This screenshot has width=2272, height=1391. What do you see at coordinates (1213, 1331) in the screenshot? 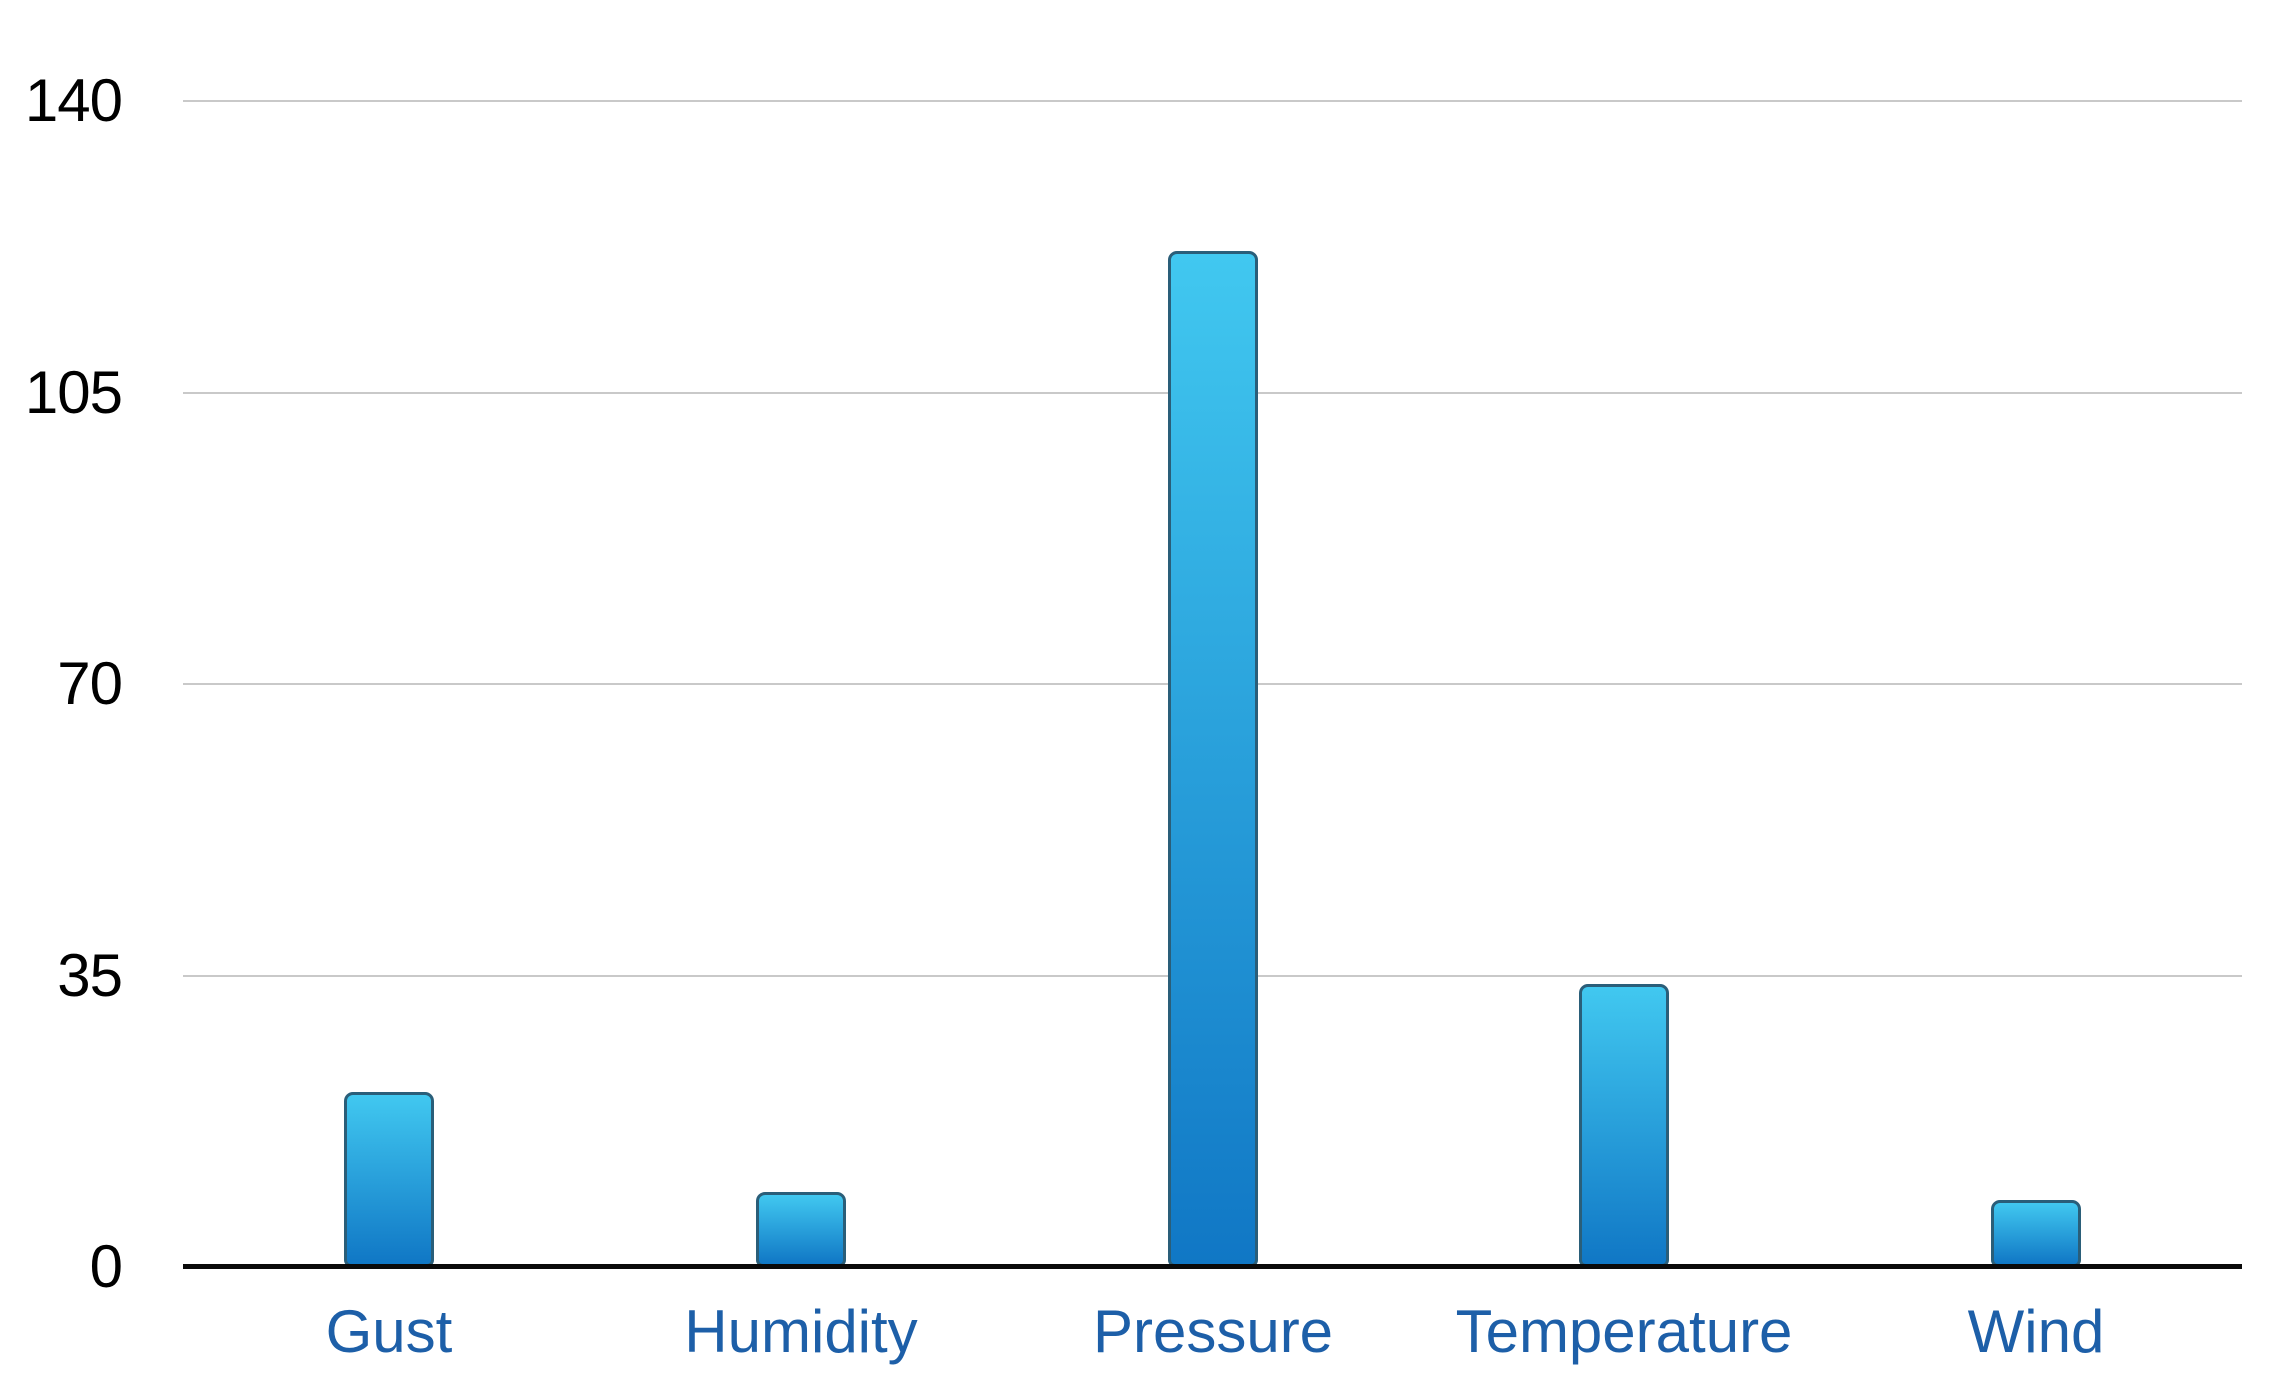
I see `x-axis-label-pressure: Pressure` at bounding box center [1213, 1331].